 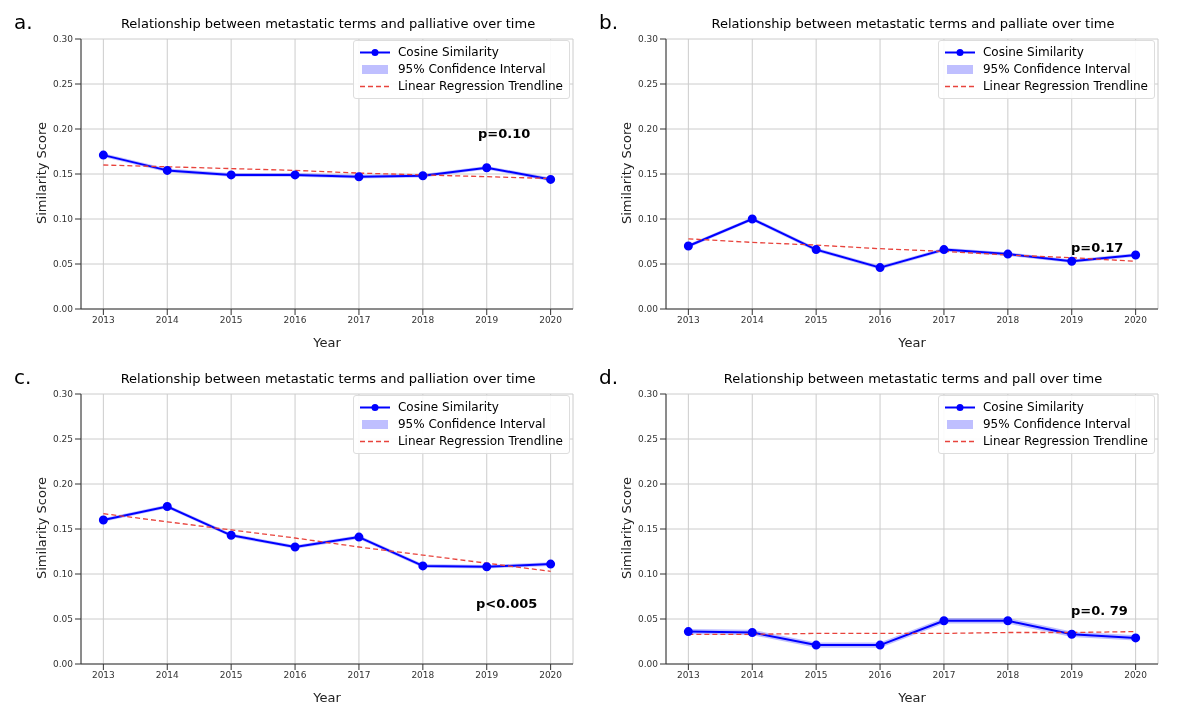 What do you see at coordinates (1097, 247) in the screenshot?
I see `annotation: p=0.17` at bounding box center [1097, 247].